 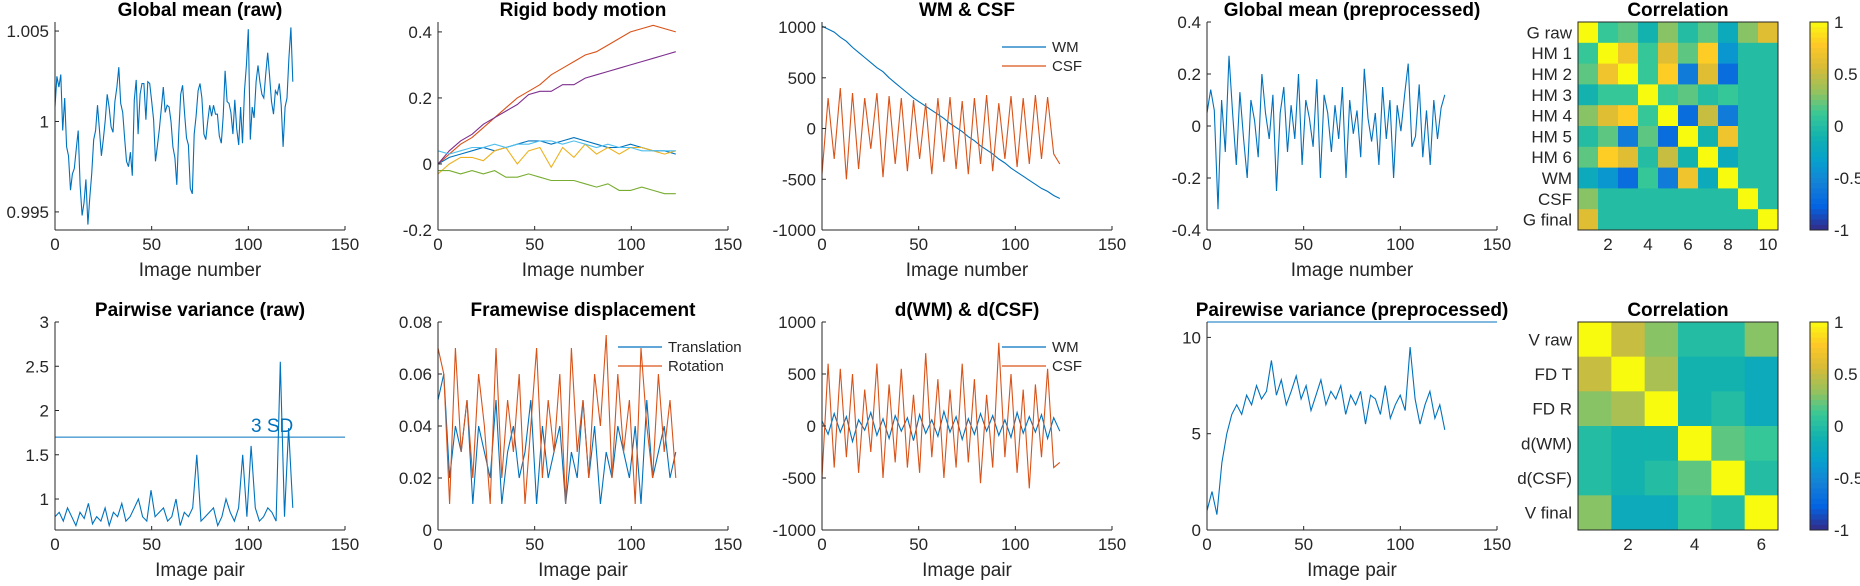 What do you see at coordinates (1551, 116) in the screenshot?
I see `row-label: HM 4` at bounding box center [1551, 116].